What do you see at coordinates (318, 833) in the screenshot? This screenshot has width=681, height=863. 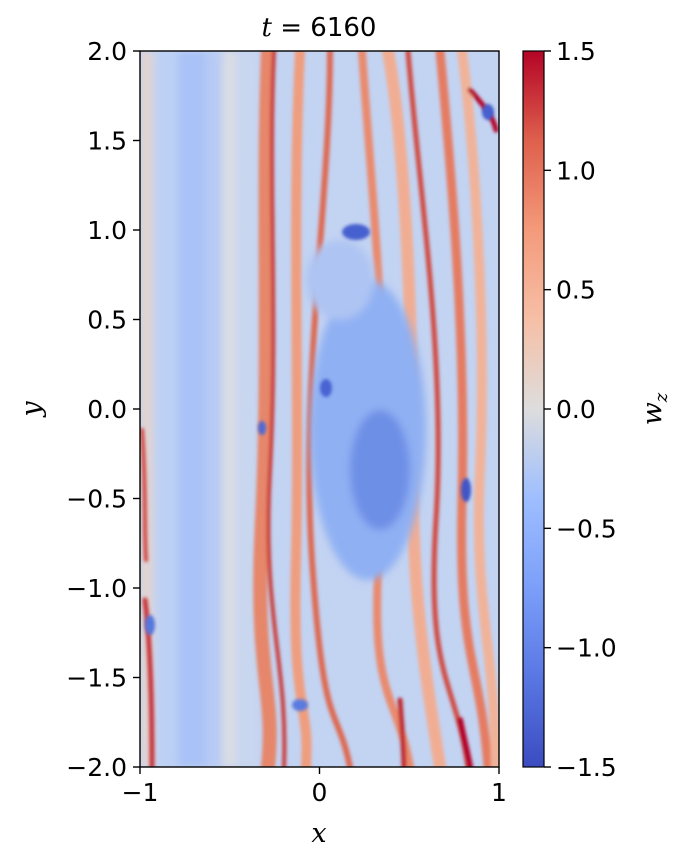 I see `x-axis-label: x` at bounding box center [318, 833].